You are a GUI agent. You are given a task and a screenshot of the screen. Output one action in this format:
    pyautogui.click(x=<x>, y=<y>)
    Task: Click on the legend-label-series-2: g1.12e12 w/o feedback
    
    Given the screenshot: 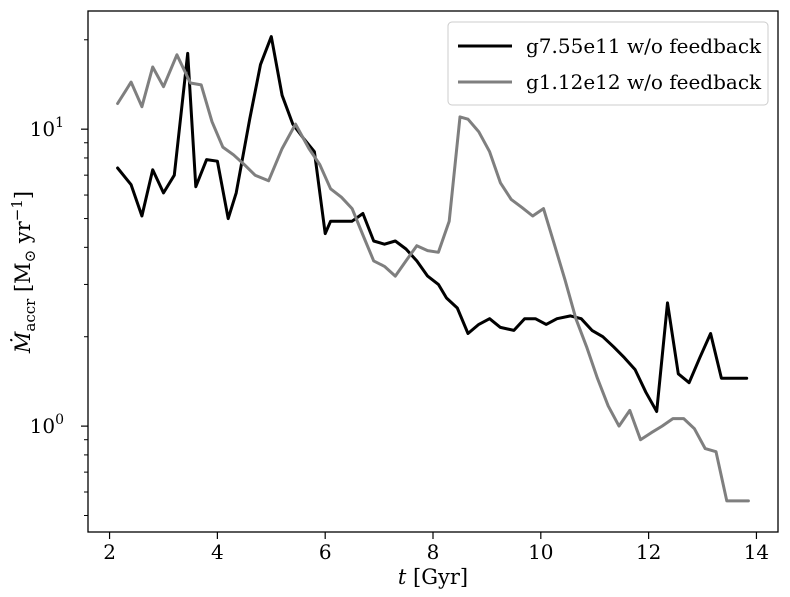 What is the action you would take?
    pyautogui.click(x=644, y=82)
    